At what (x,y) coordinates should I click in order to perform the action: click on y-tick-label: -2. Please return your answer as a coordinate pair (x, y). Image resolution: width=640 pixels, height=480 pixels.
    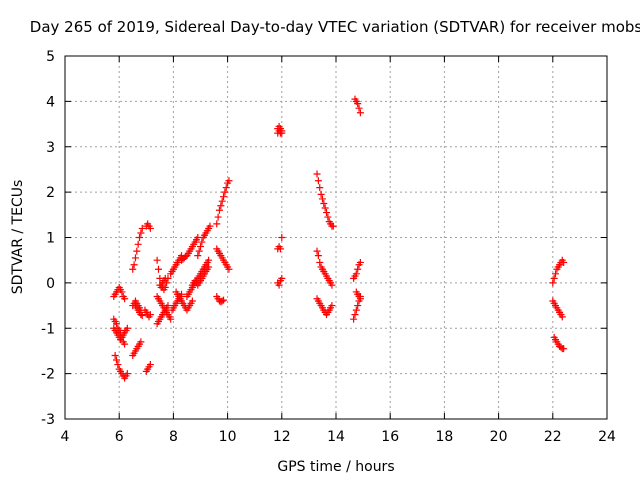
    Looking at the image, I should click on (48, 375).